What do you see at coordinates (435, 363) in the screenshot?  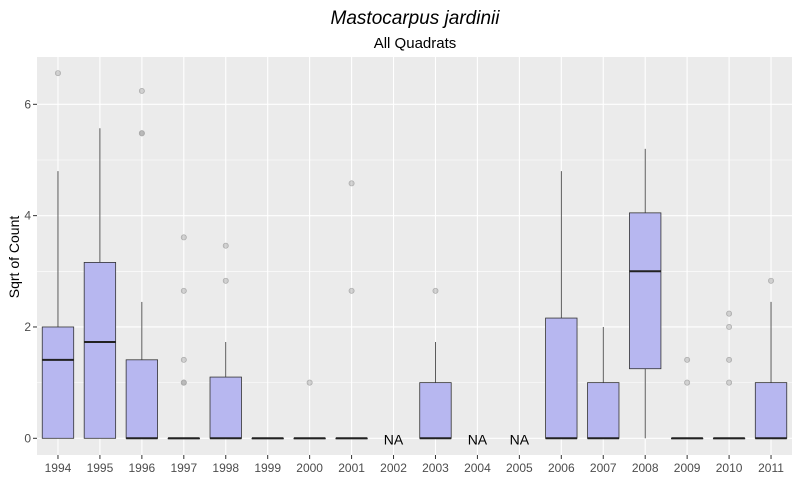 I see `box-2003` at bounding box center [435, 363].